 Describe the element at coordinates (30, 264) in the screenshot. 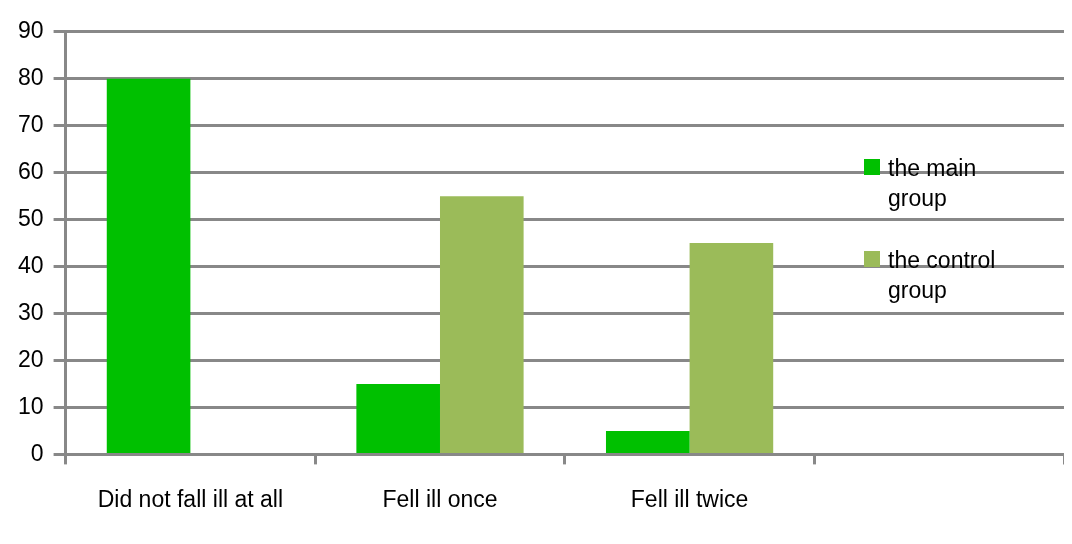

I see `y-tick-label: 40` at that location.